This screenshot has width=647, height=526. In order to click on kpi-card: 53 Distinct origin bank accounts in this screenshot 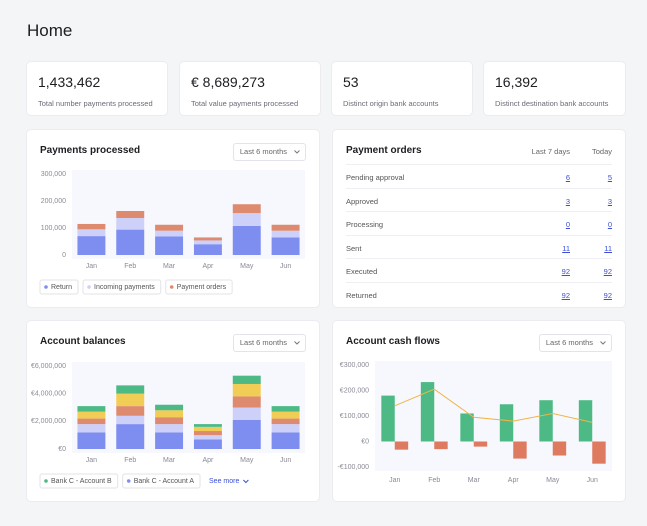, I will do `click(402, 88)`.